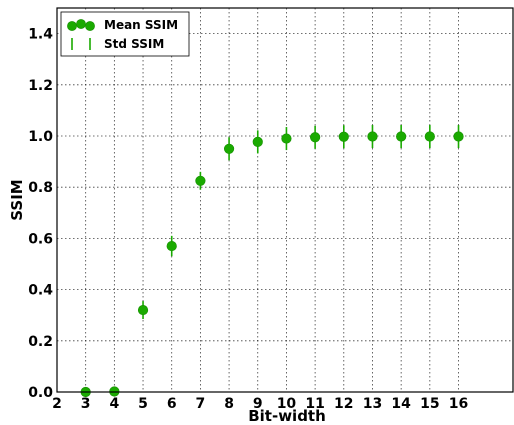 This screenshot has width=514, height=425. I want to click on y-tick-label: 1.2, so click(40, 86).